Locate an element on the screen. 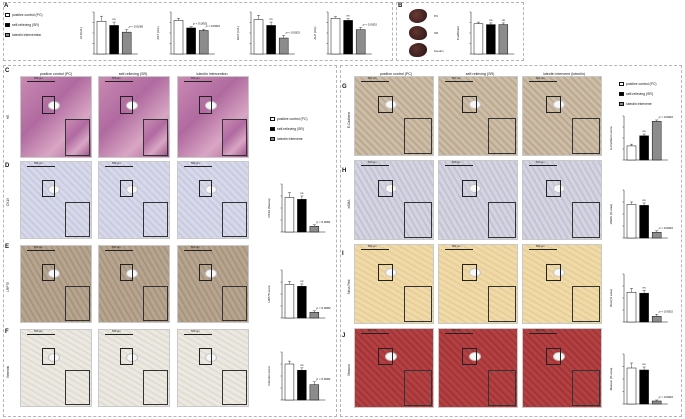 Image resolution: width=685 pixels, height=419 pixels. histology-tile-he-2: 500 μm is located at coordinates (213, 117).